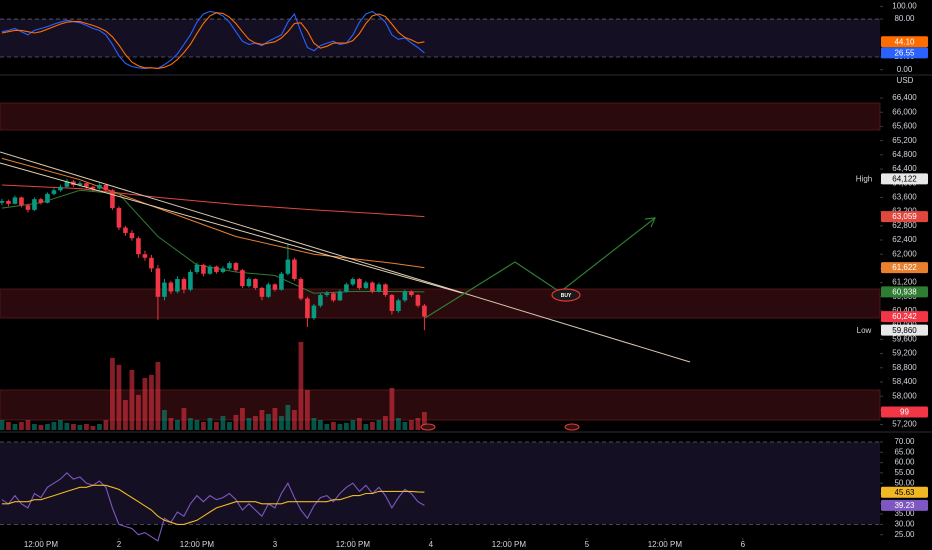 The image size is (932, 550). What do you see at coordinates (904, 424) in the screenshot?
I see `y-tick-label: 57,200` at bounding box center [904, 424].